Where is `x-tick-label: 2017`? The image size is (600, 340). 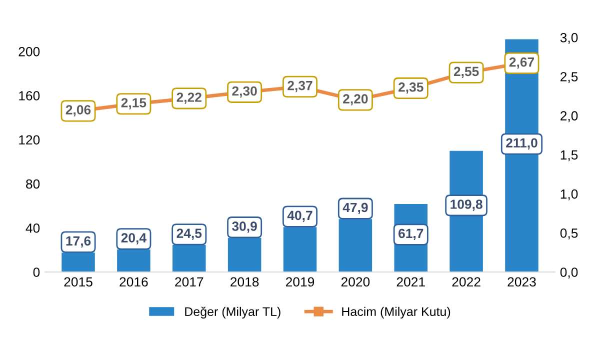
x-tick-label: 2017 is located at coordinates (189, 282).